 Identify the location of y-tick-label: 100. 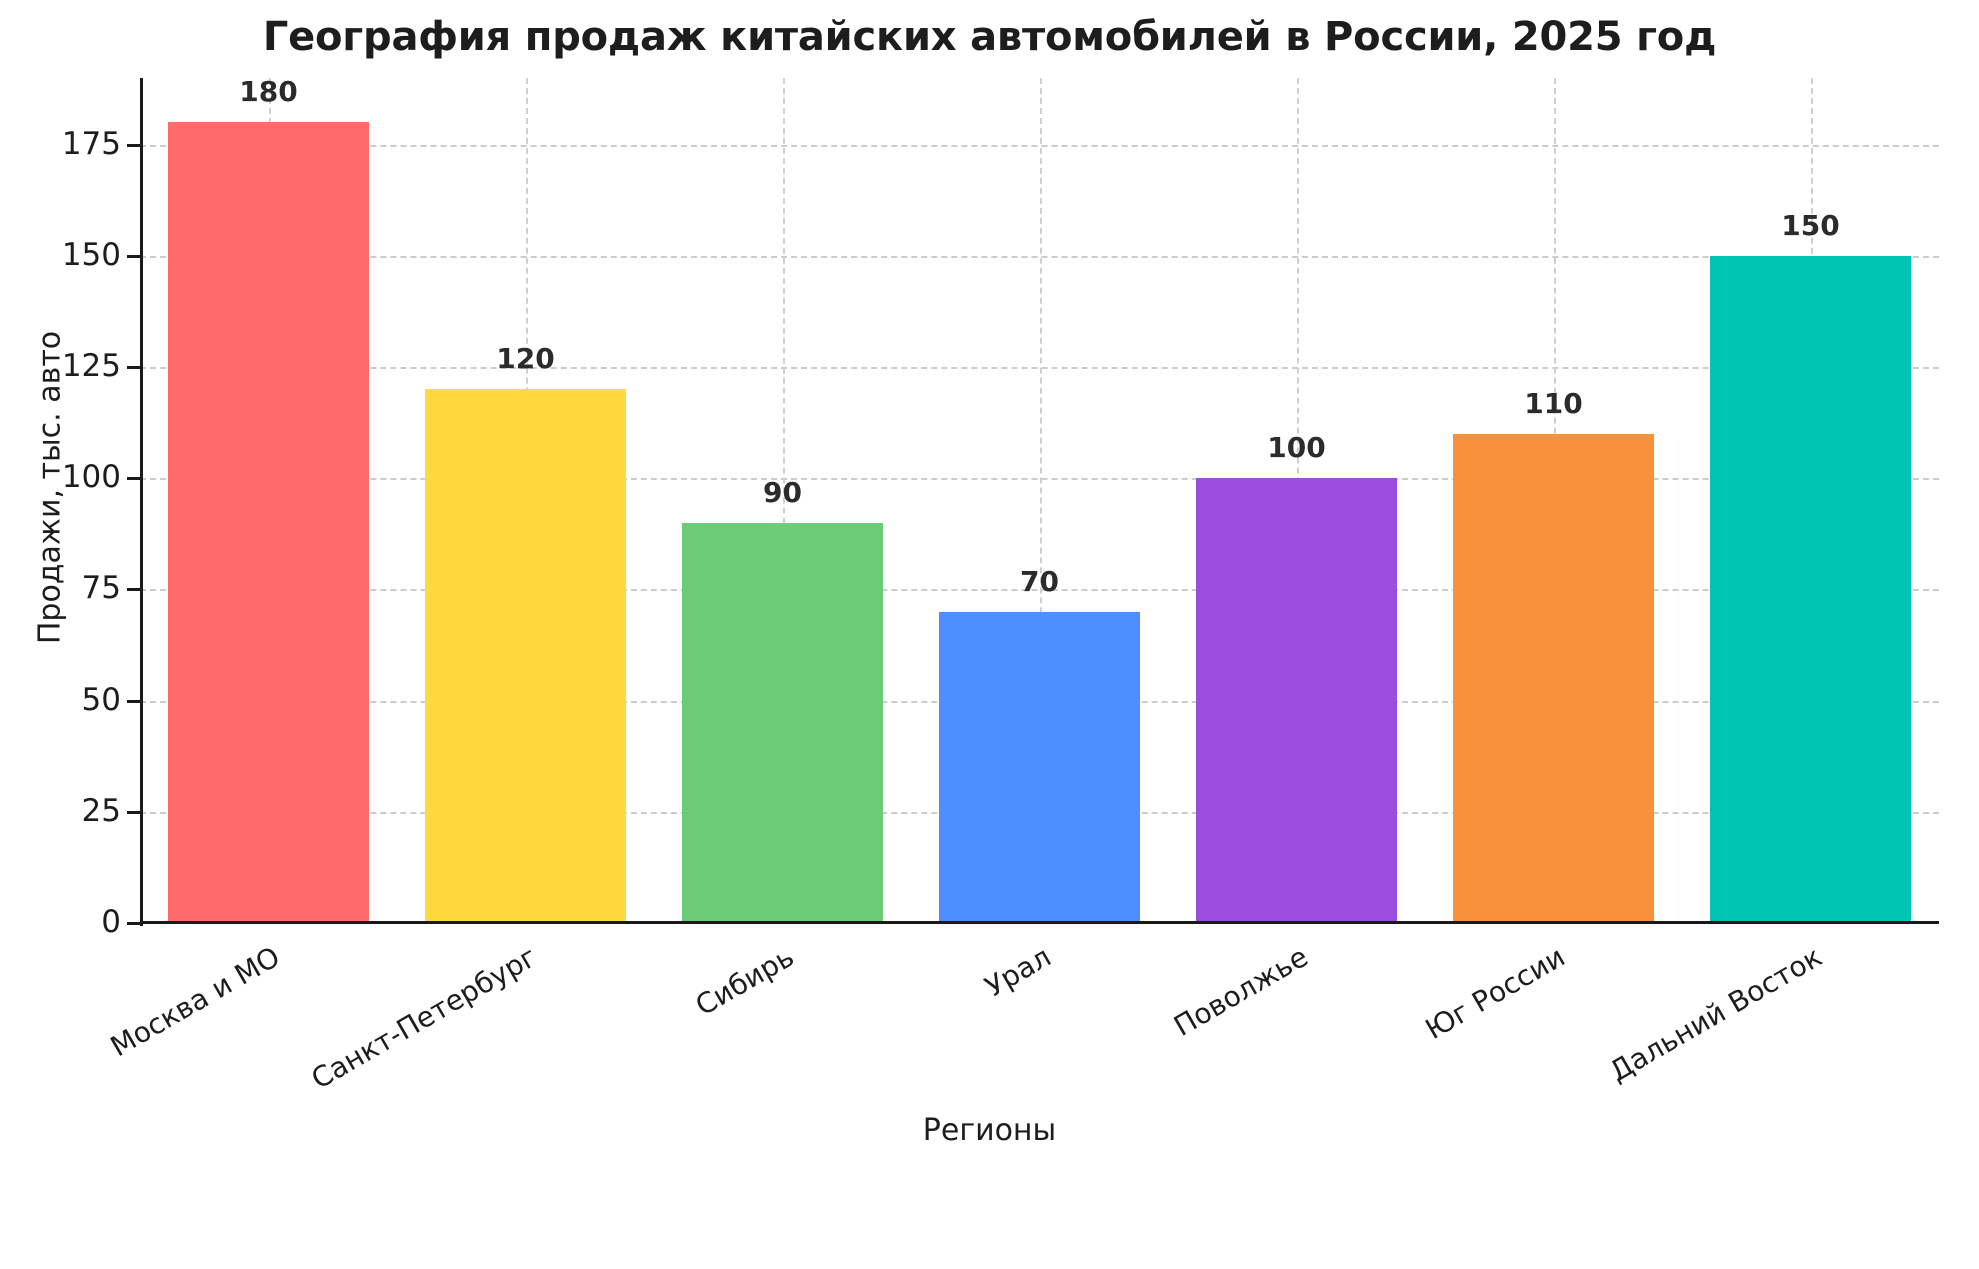
(91, 477).